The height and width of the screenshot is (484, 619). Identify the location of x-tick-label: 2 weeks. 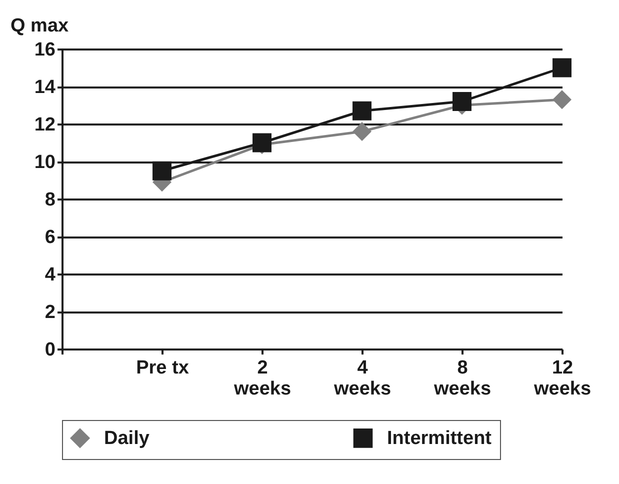
(262, 379).